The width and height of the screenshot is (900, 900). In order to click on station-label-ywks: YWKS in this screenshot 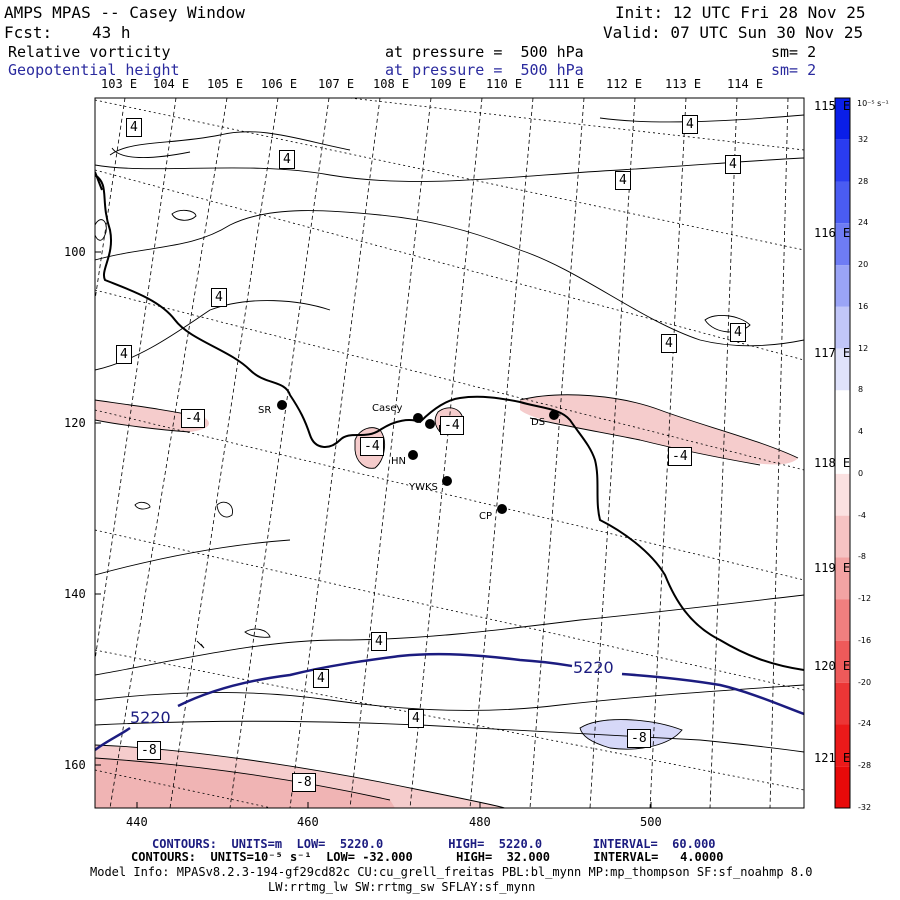, I will do `click(423, 487)`.